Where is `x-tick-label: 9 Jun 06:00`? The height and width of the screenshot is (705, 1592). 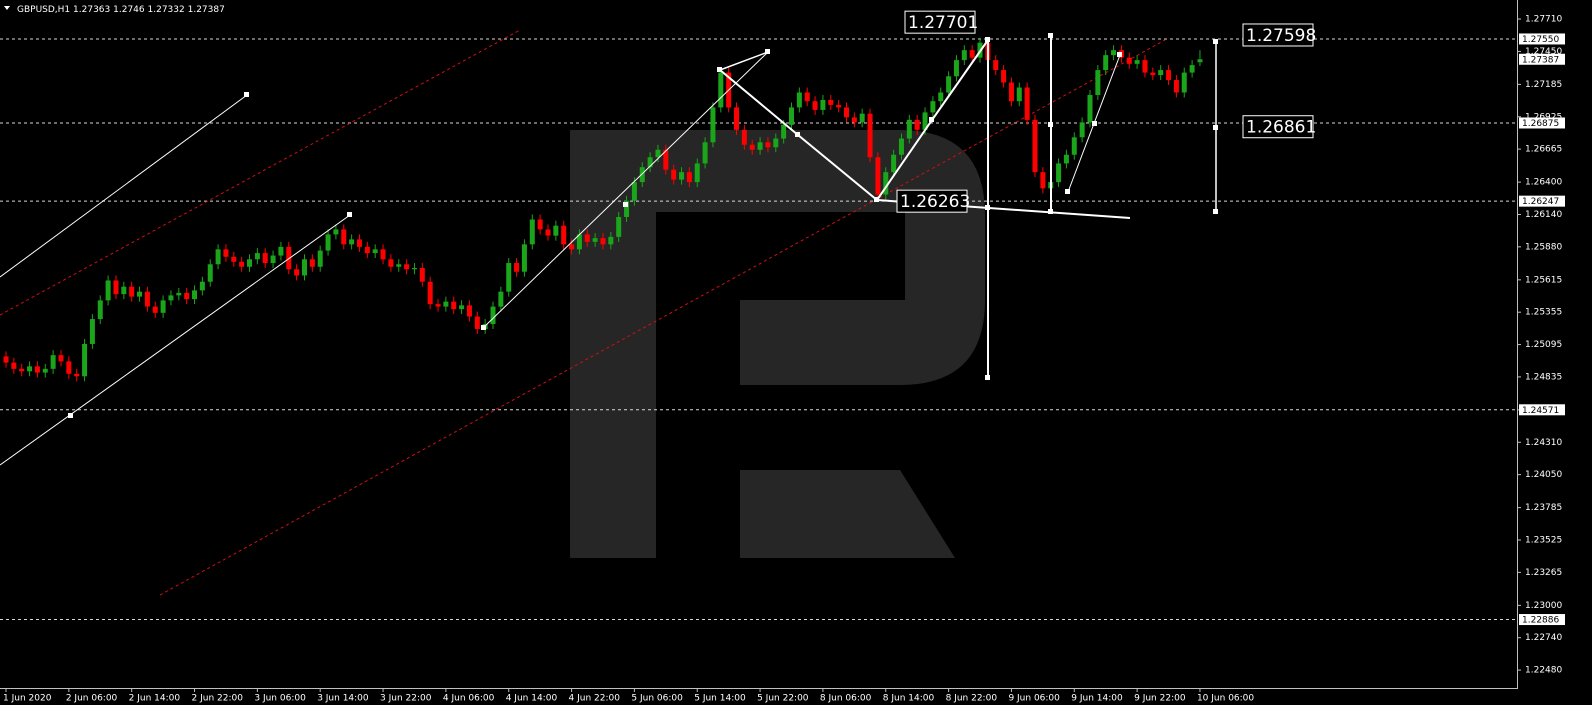 x-tick-label: 9 Jun 06:00 is located at coordinates (1034, 699).